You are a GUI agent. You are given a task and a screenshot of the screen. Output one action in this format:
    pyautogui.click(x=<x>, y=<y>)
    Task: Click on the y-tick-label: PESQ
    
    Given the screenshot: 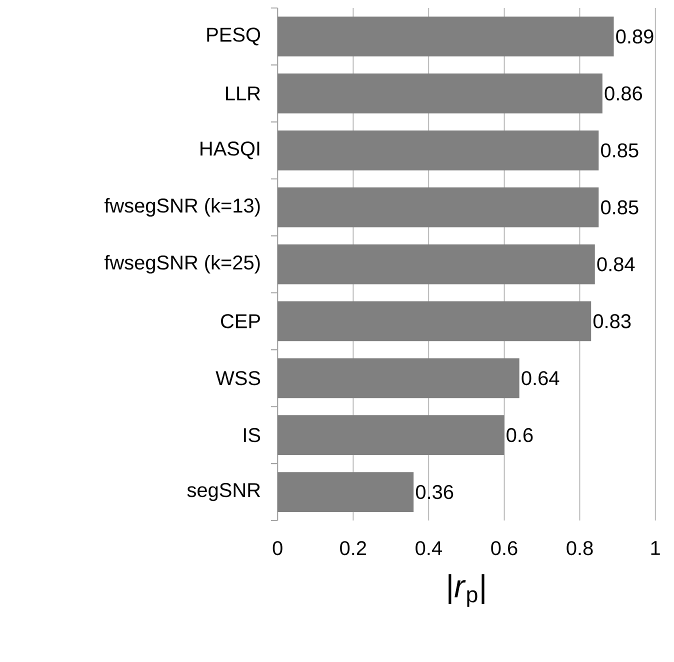 What is the action you would take?
    pyautogui.click(x=233, y=37)
    